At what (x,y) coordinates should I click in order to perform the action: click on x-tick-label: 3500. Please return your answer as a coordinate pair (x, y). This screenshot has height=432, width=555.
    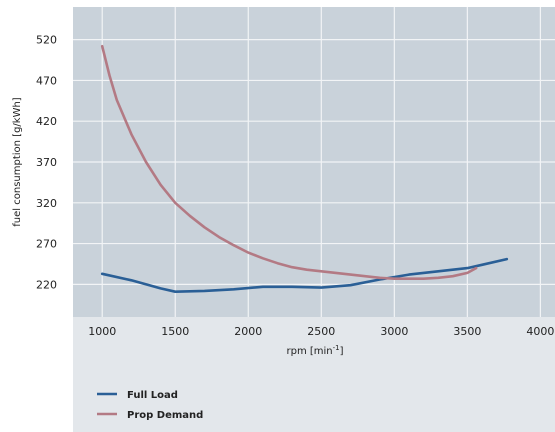
    Looking at the image, I should click on (467, 331).